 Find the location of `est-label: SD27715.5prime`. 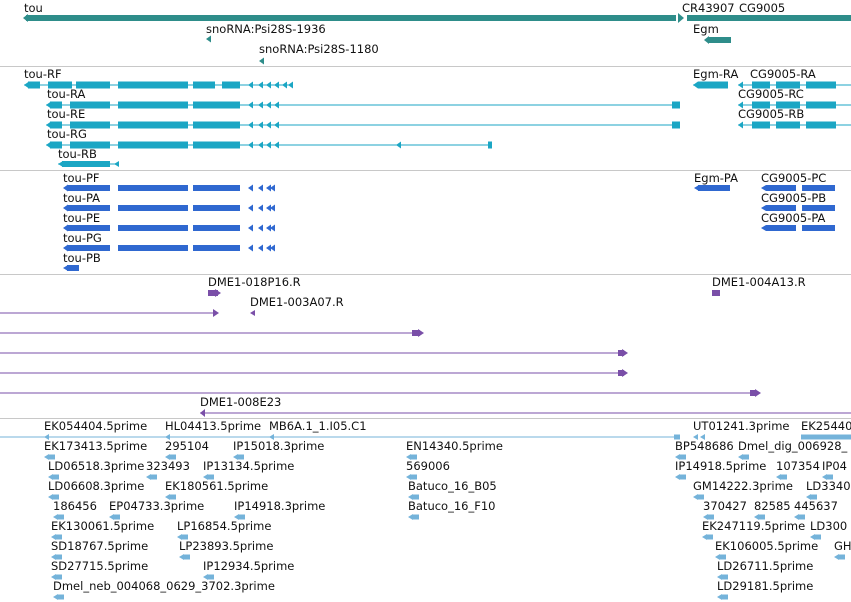

est-label: SD27715.5prime is located at coordinates (100, 566).